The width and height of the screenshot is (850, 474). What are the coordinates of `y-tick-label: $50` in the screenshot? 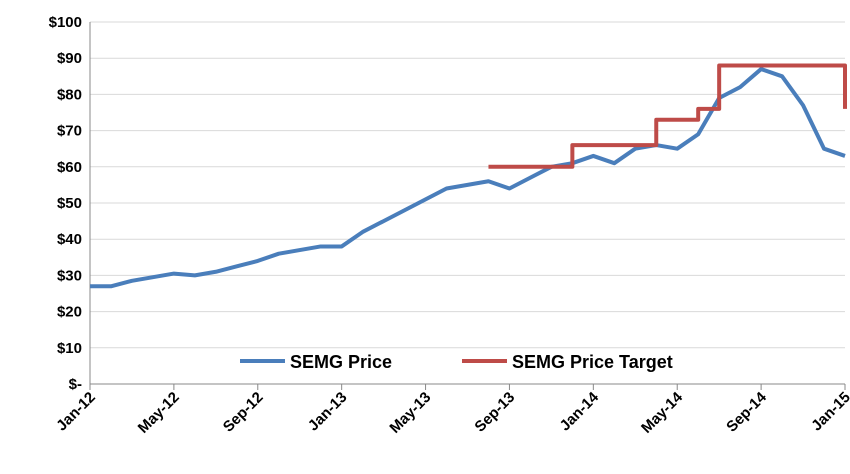 It's located at (69, 203).